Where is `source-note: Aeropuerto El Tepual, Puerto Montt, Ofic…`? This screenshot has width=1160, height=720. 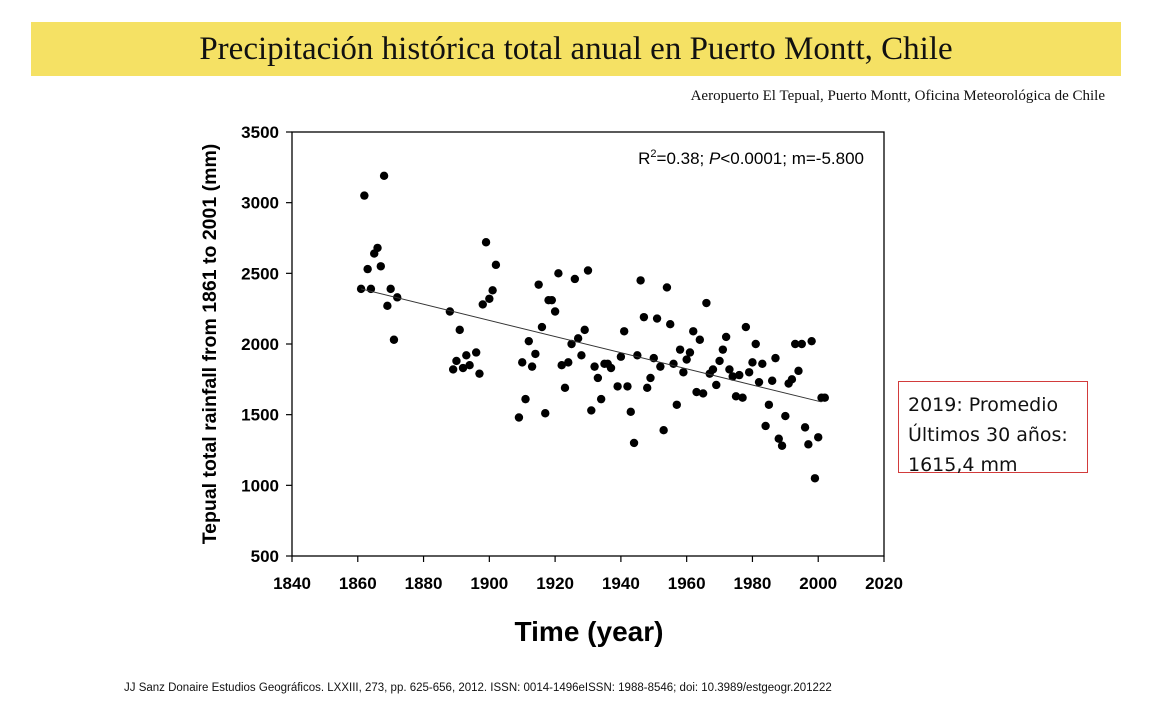 source-note: Aeropuerto El Tepual, Puerto Montt, Ofic… is located at coordinates (897, 96).